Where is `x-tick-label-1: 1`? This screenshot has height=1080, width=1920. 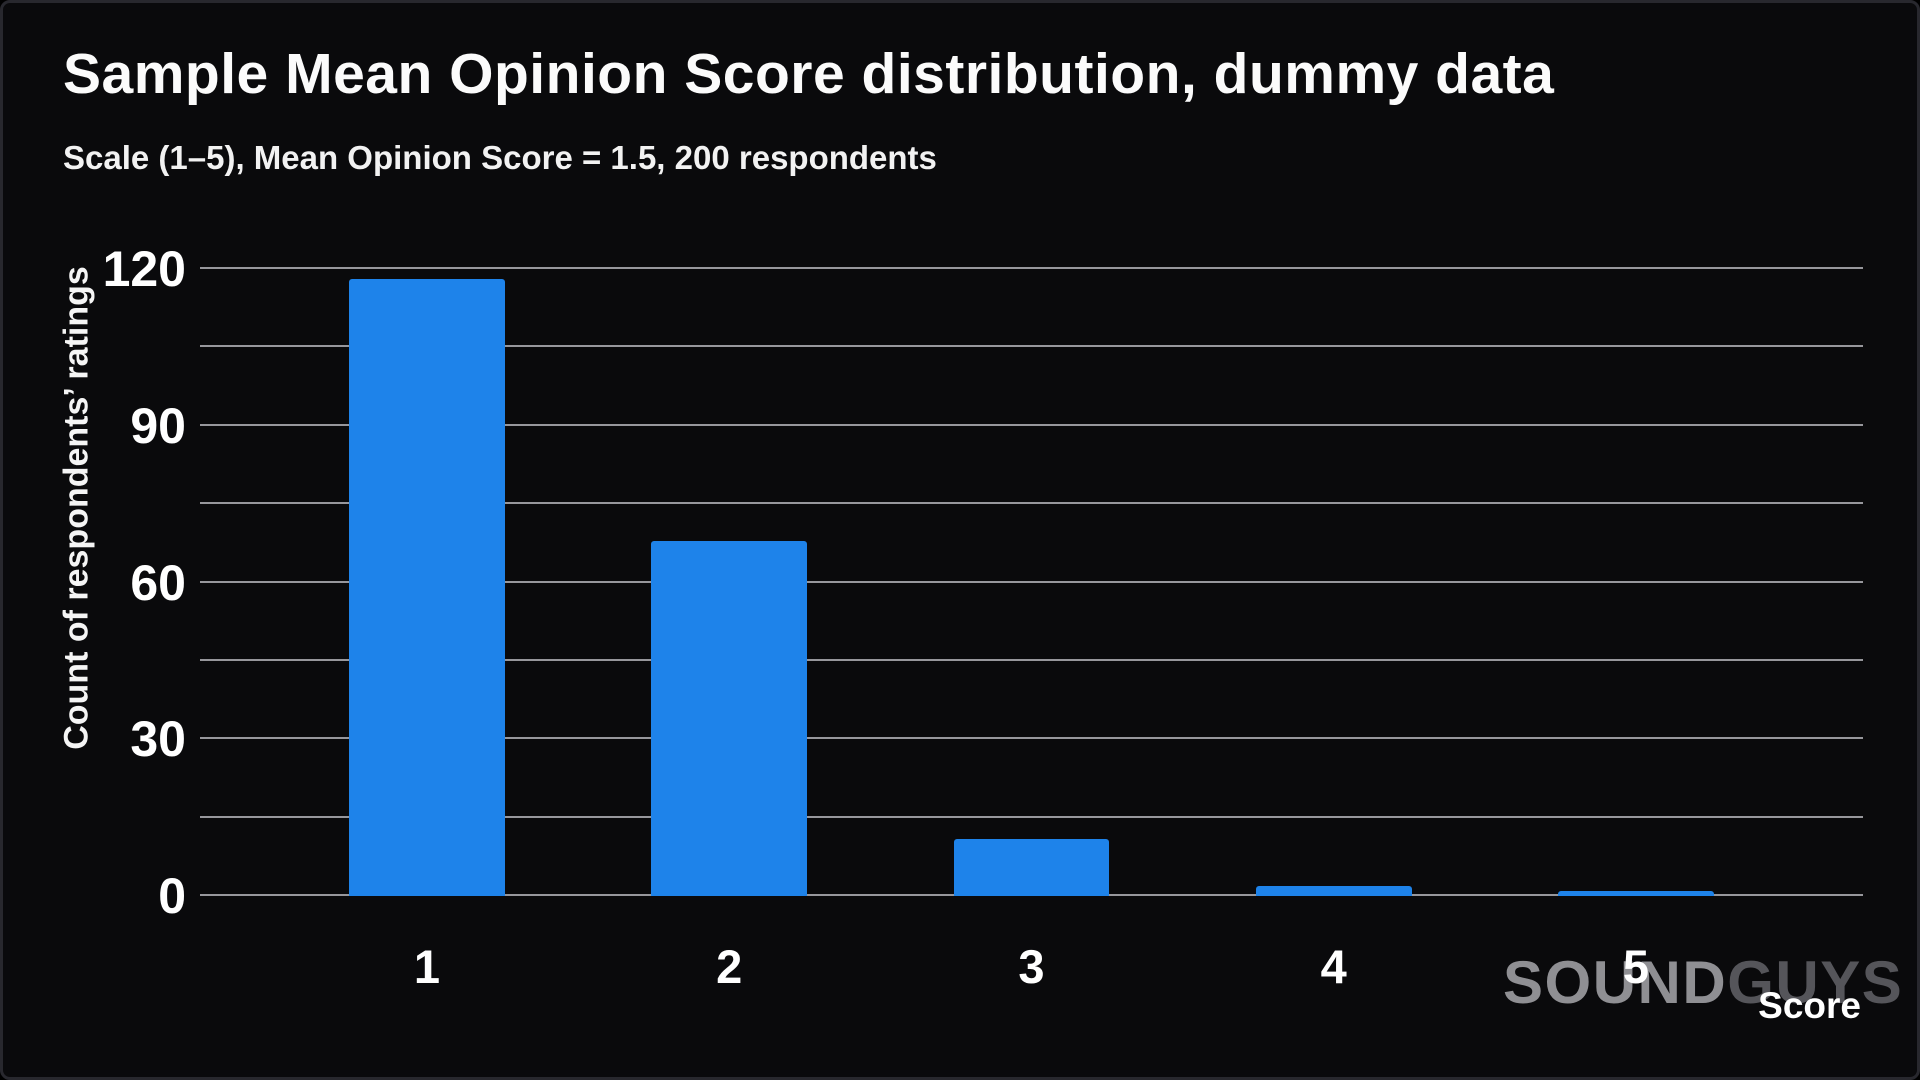
x-tick-label-1: 1 is located at coordinates (427, 966).